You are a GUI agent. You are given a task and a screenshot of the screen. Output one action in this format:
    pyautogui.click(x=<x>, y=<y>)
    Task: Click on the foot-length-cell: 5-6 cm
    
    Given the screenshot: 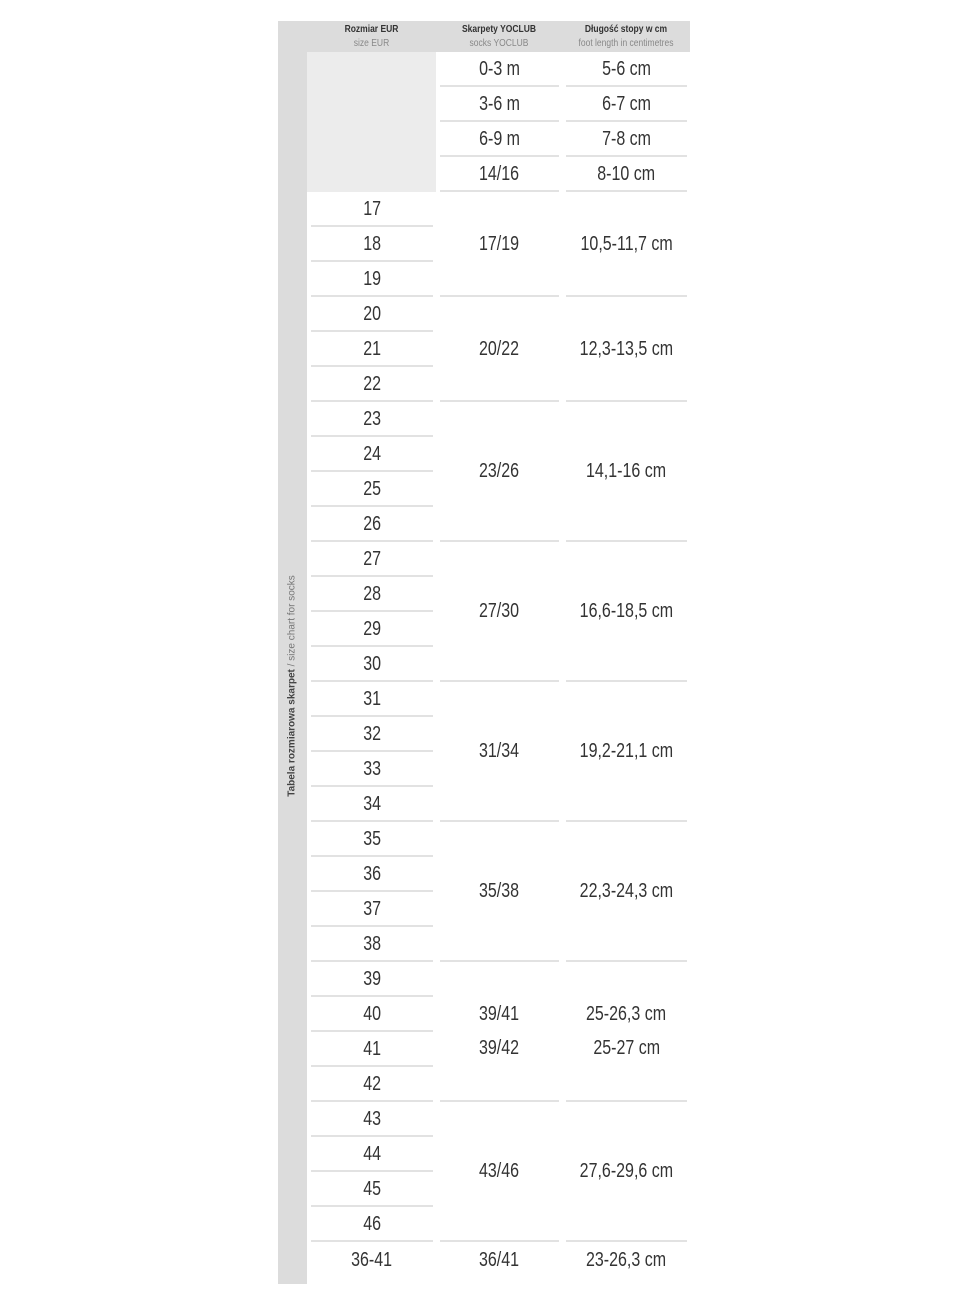 What is the action you would take?
    pyautogui.click(x=626, y=69)
    